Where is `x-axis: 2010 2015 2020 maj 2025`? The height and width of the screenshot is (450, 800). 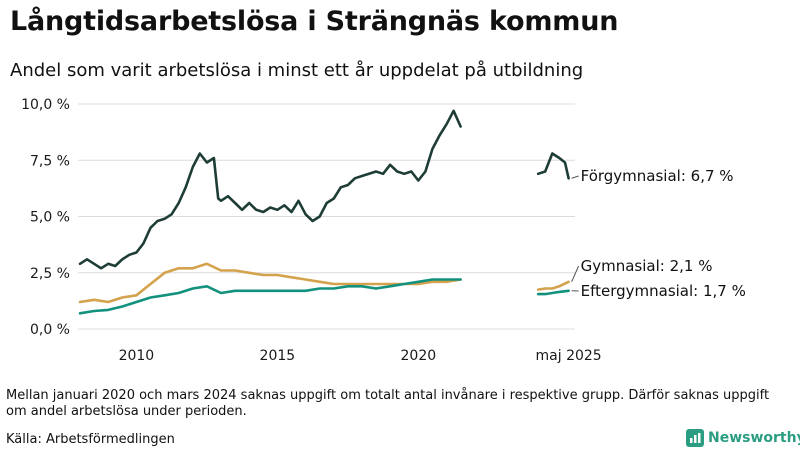 x-axis: 2010 2015 2020 maj 2025 is located at coordinates (360, 356).